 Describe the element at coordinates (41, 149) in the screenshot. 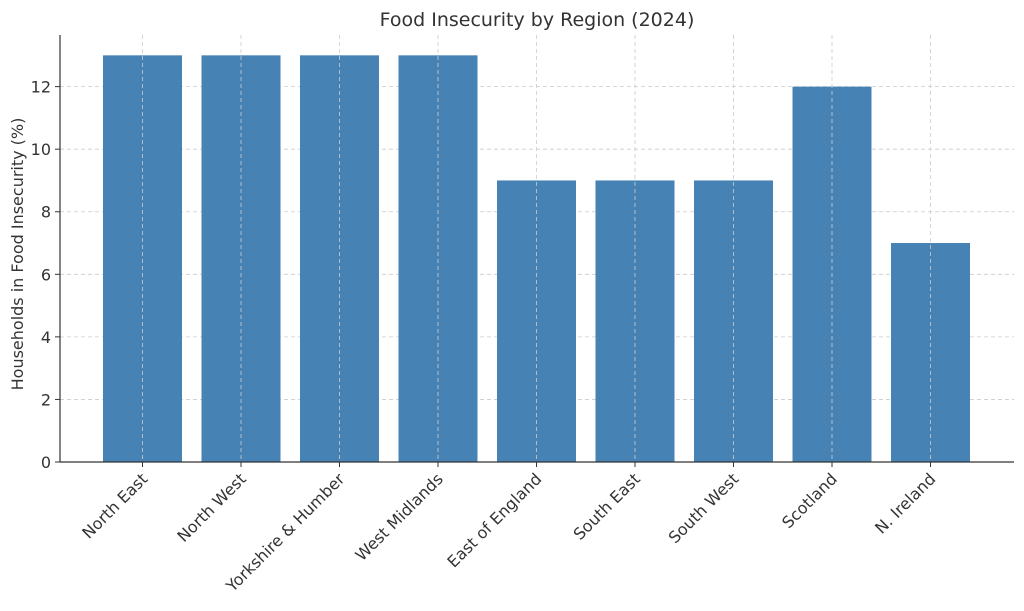

I see `y-tick-label: 10` at that location.